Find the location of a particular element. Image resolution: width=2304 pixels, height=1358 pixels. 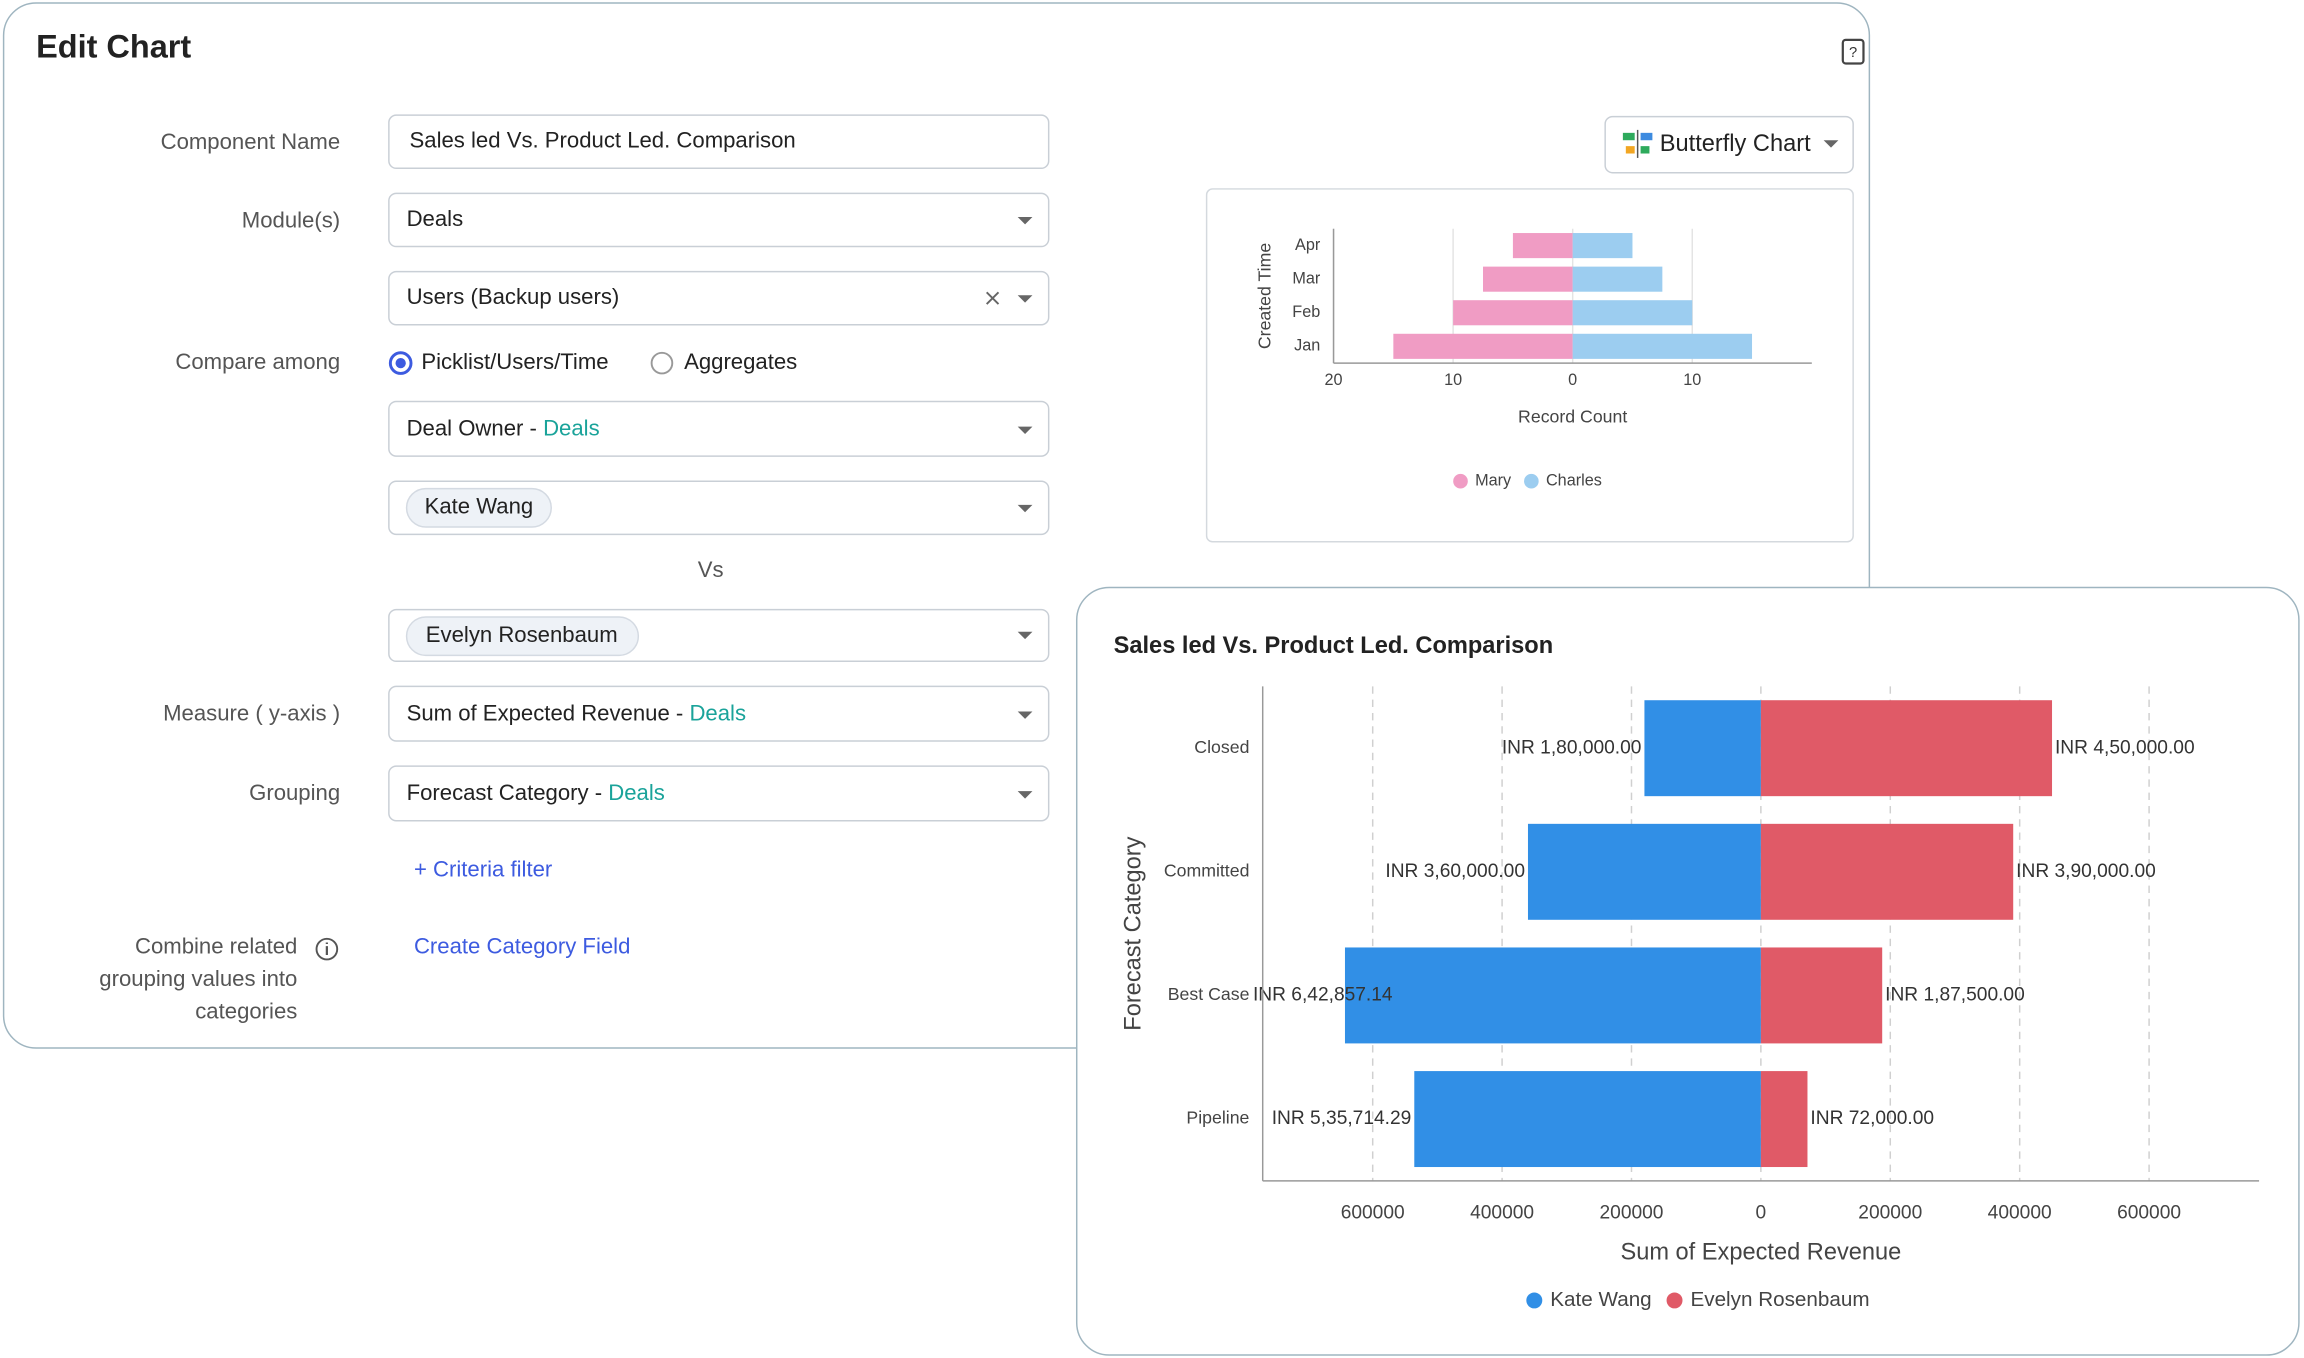

y-tick-label: Apr is located at coordinates (1308, 245).